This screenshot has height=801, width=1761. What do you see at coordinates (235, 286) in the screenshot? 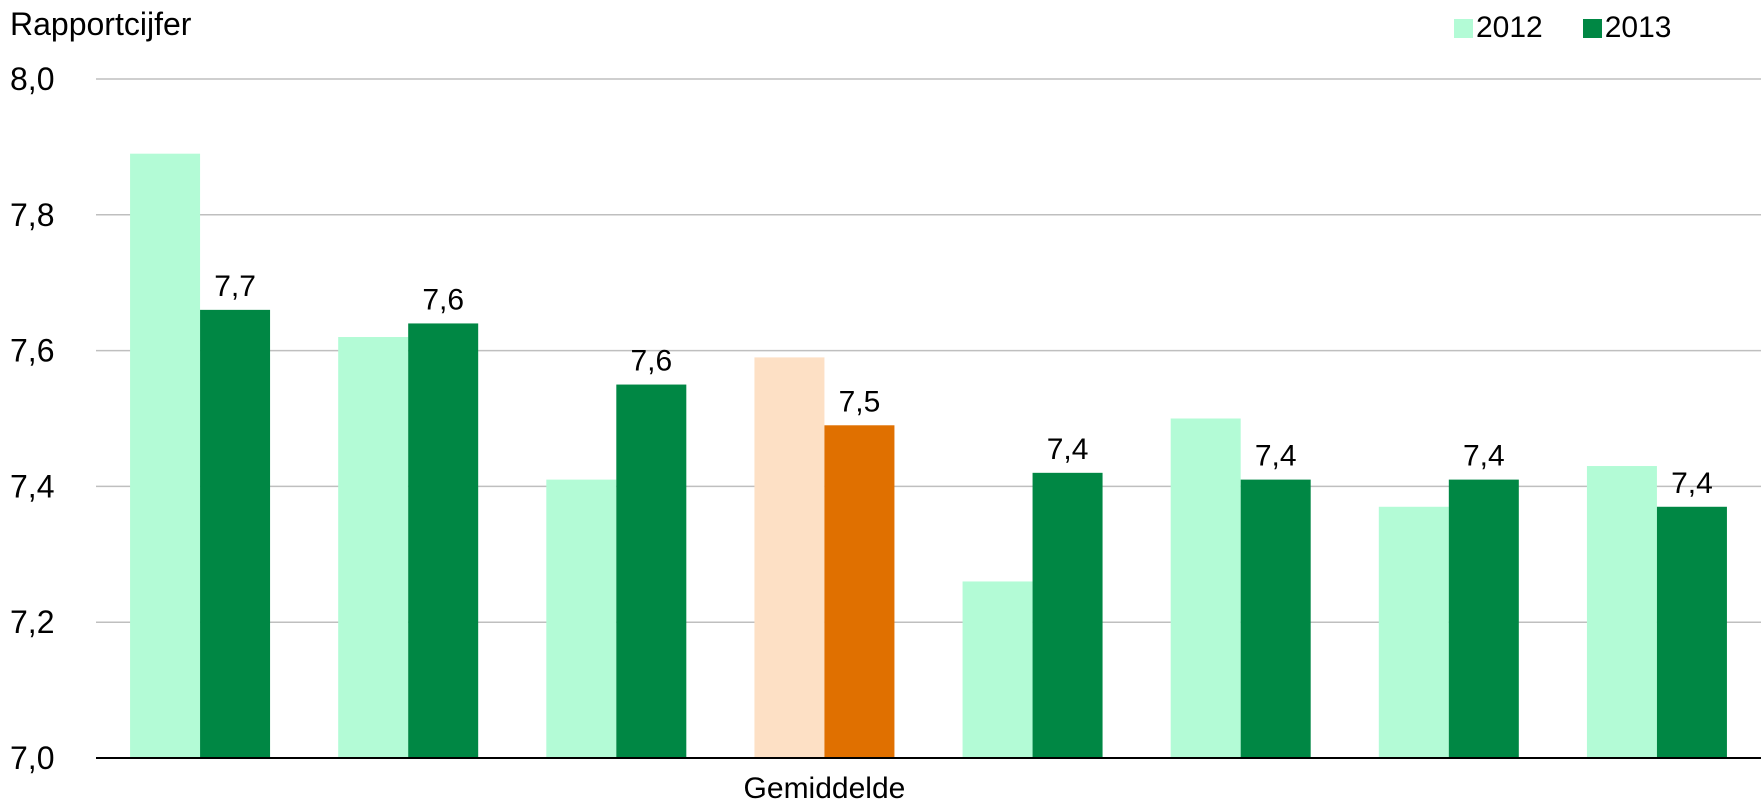
I see `data-label: 7,7` at bounding box center [235, 286].